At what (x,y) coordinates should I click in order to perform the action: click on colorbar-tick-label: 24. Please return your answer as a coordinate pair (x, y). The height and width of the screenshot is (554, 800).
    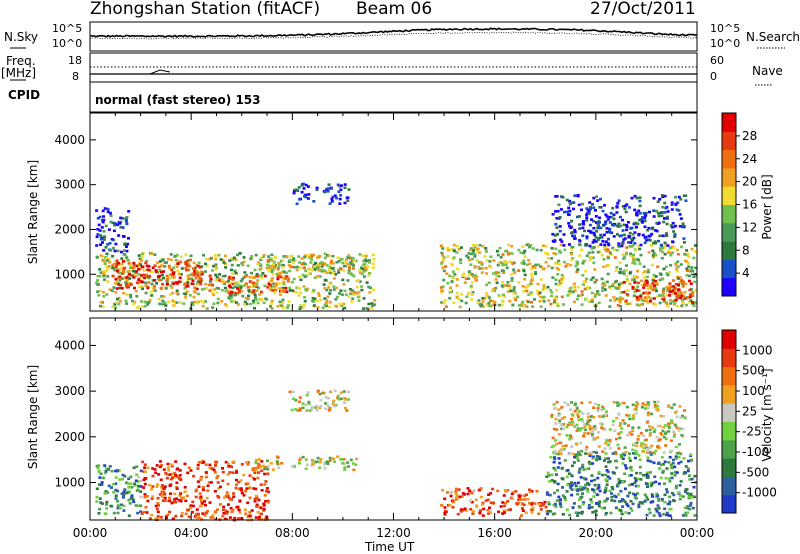
    Looking at the image, I should click on (749, 159).